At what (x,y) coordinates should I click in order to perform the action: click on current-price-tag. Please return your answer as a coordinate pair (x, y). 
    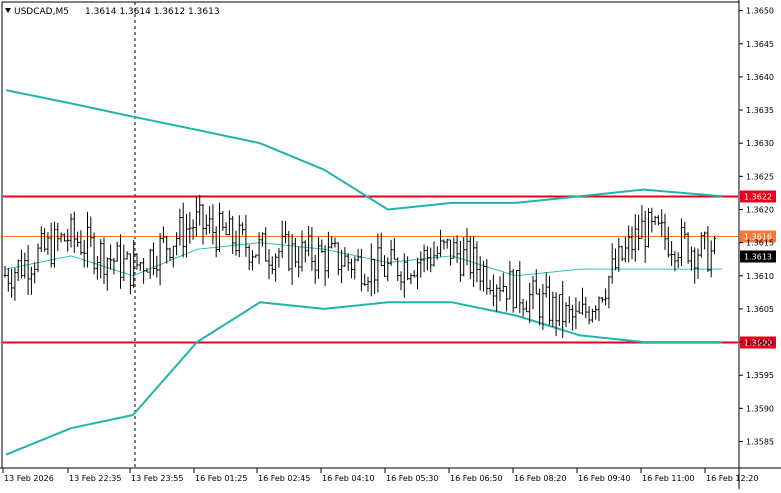
    Looking at the image, I should click on (758, 256).